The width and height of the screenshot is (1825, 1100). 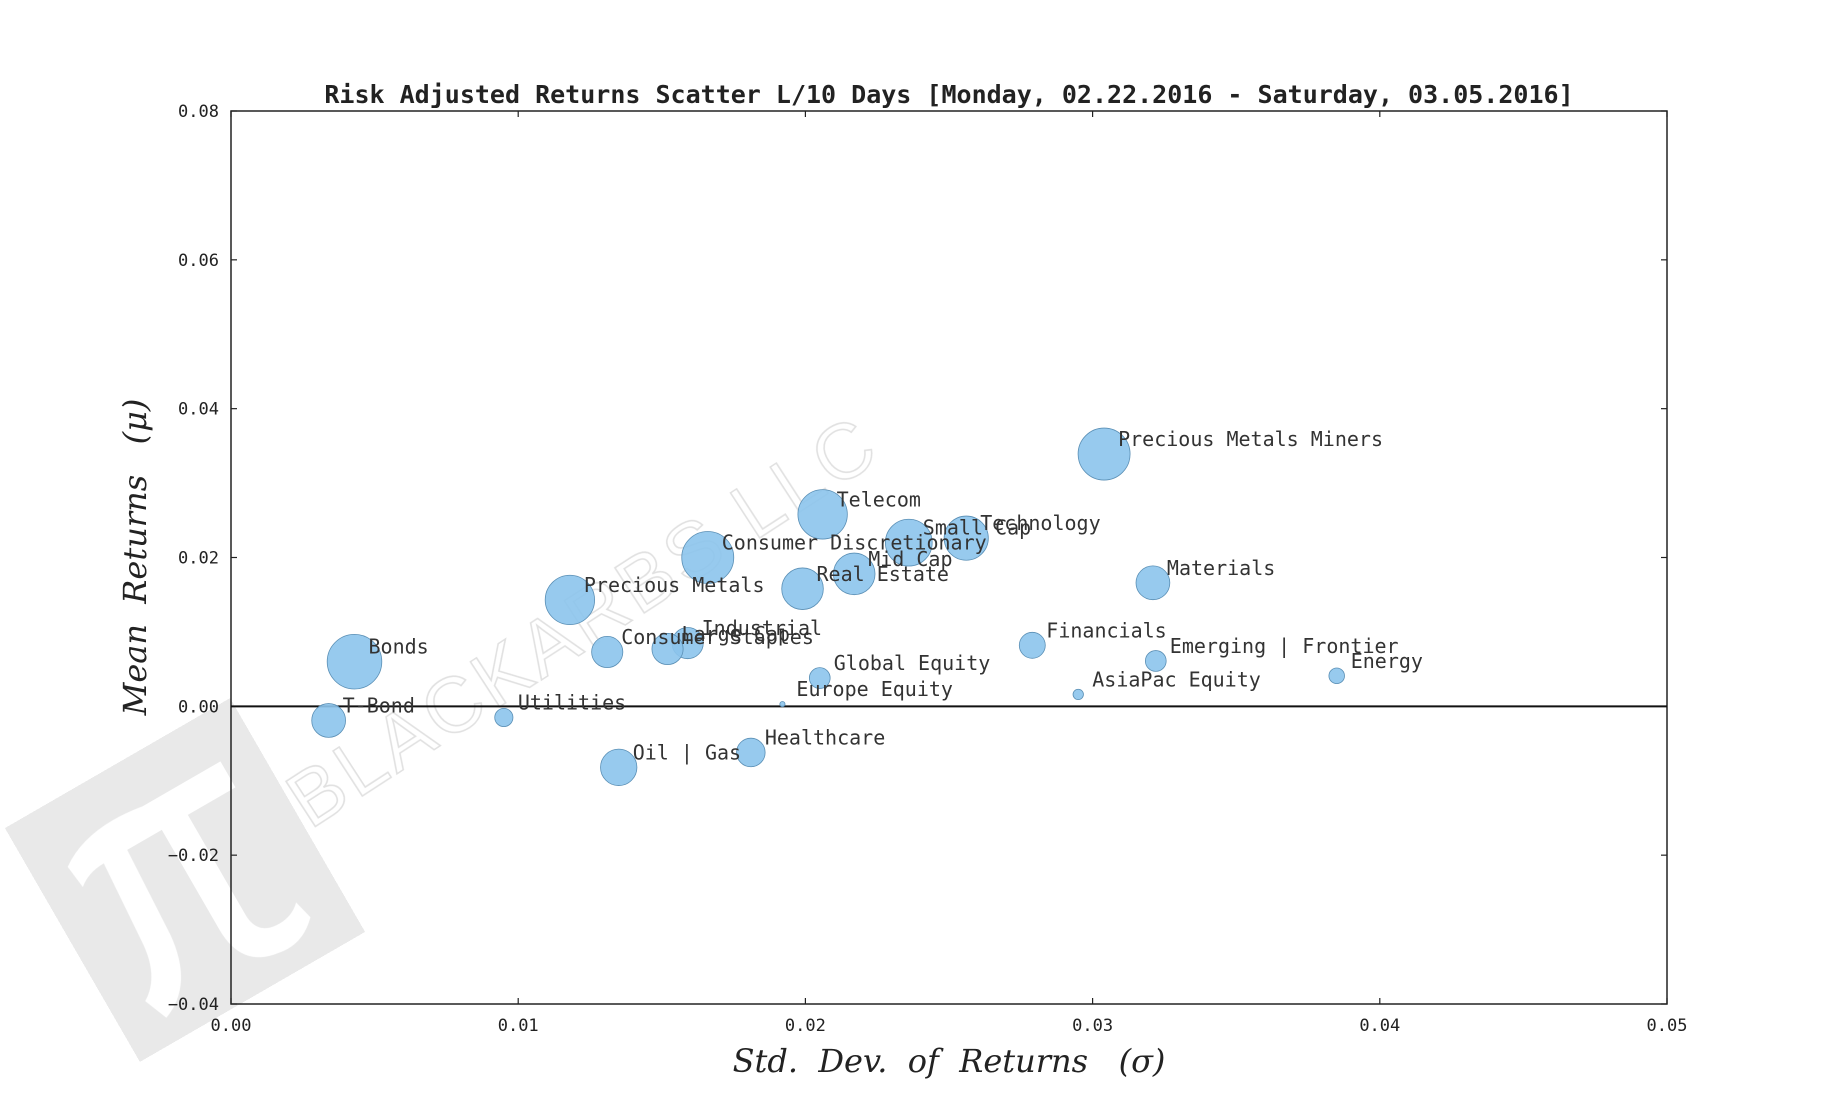 I want to click on point-label: Consumer Discretionary, so click(x=854, y=543).